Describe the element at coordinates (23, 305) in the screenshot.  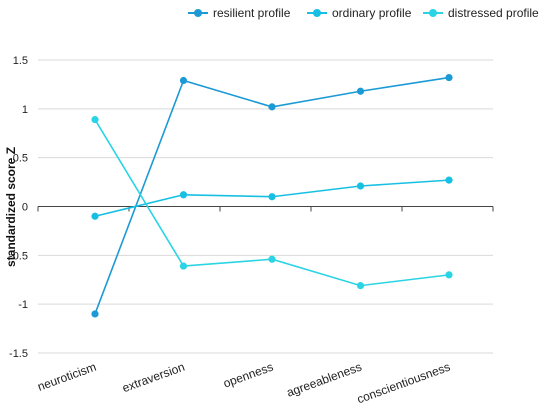
I see `y-tick-label: -1` at that location.